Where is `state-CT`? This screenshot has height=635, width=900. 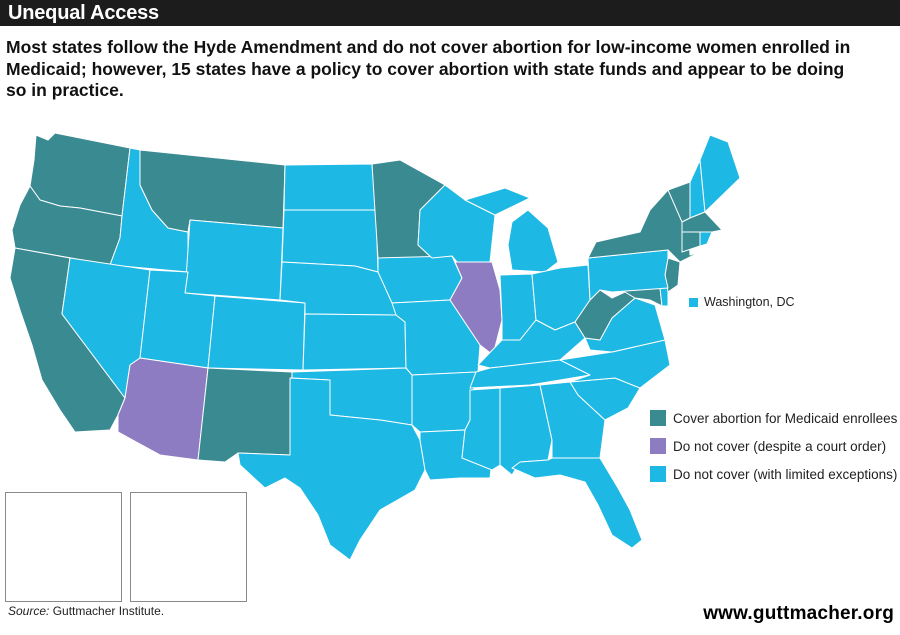 state-CT is located at coordinates (691, 242).